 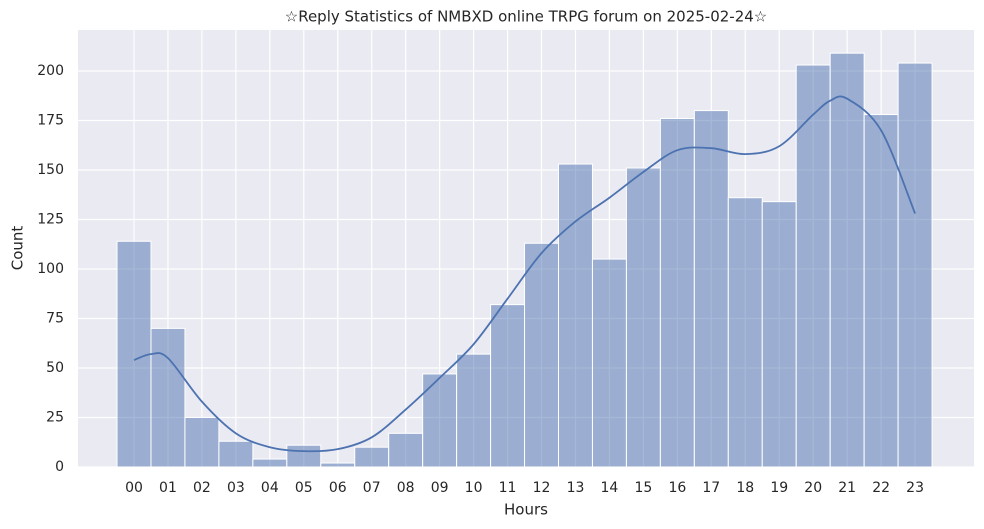 I want to click on x-tick-label: 01, so click(x=168, y=488).